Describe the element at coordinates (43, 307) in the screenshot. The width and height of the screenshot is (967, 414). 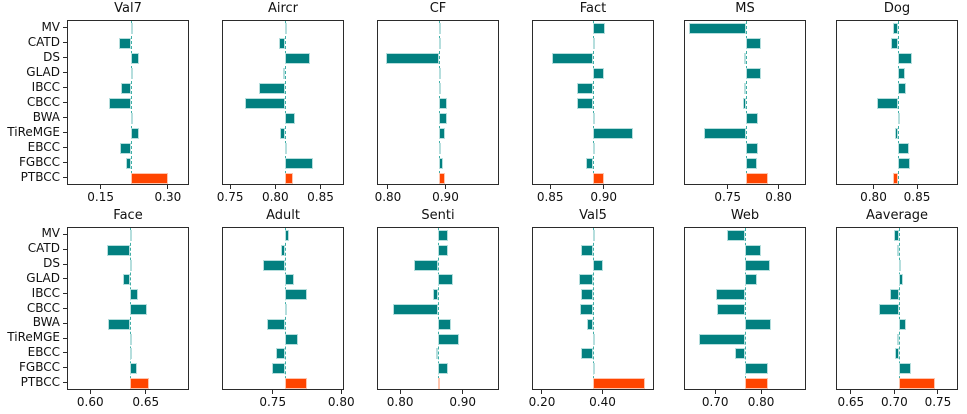
I see `y-axis-method-label: CBCC` at that location.